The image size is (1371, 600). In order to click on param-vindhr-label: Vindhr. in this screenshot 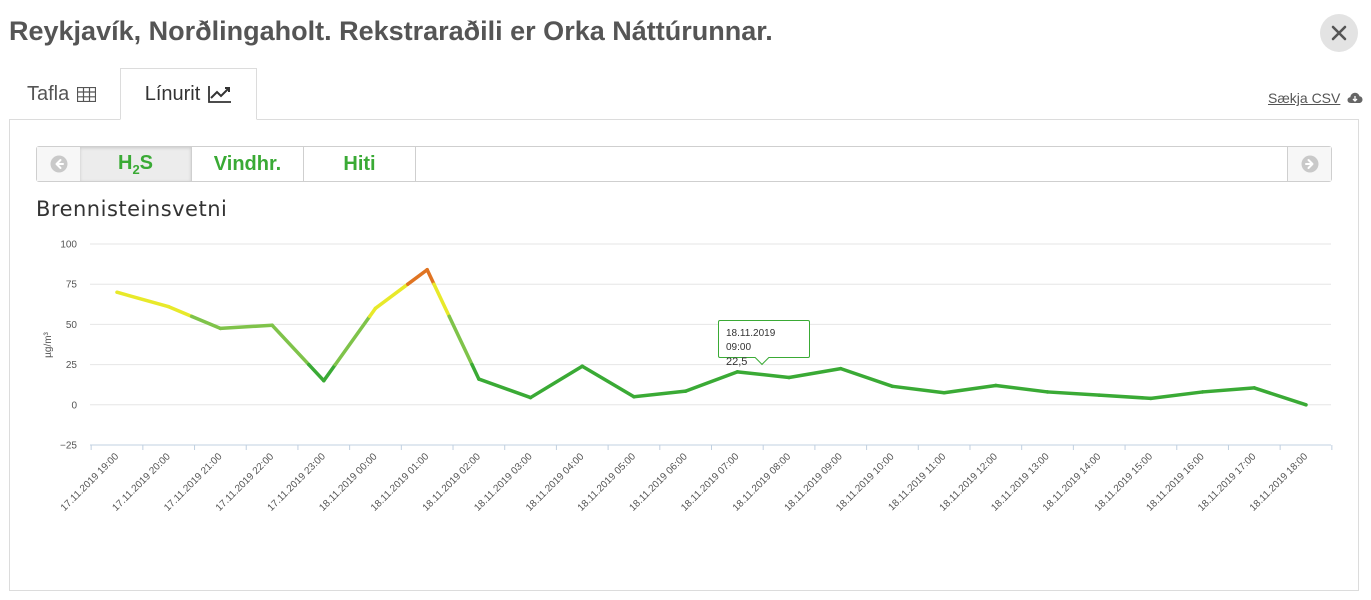, I will do `click(247, 163)`.